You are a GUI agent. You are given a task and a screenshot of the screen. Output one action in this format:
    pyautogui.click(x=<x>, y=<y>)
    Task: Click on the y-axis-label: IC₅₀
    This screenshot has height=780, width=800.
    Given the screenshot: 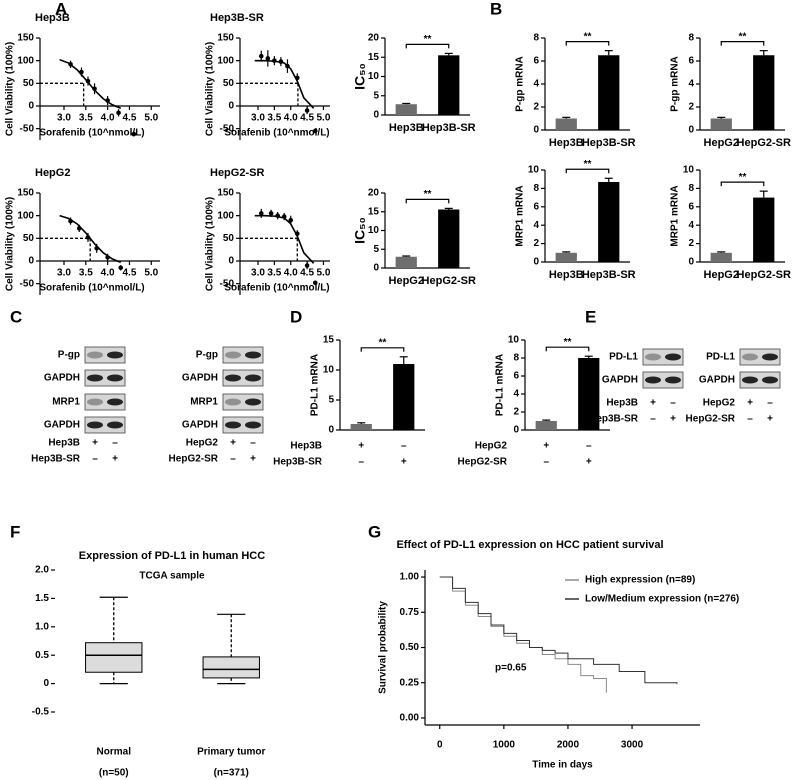 What is the action you would take?
    pyautogui.click(x=360, y=76)
    